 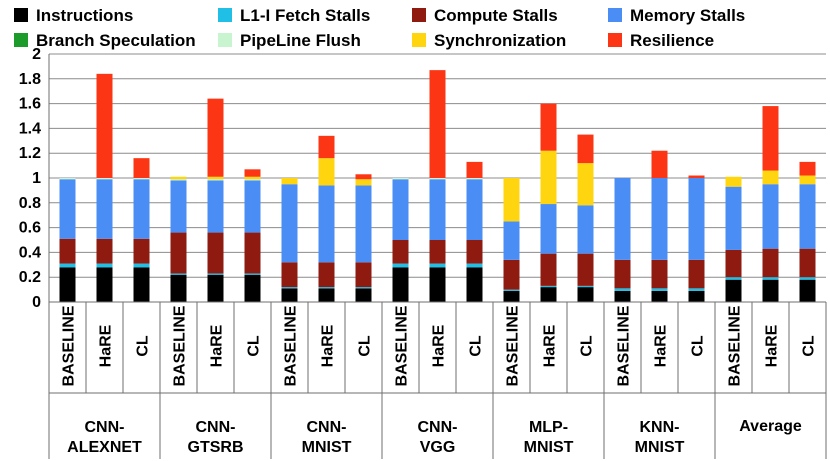 What do you see at coordinates (500, 40) in the screenshot?
I see `legend-label: Synchronization` at bounding box center [500, 40].